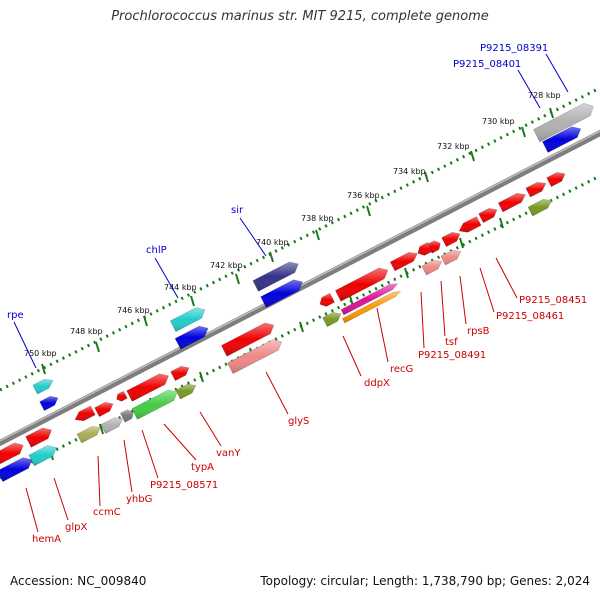 This screenshot has height=600, width=600. I want to click on gene-label: recG, so click(401, 369).